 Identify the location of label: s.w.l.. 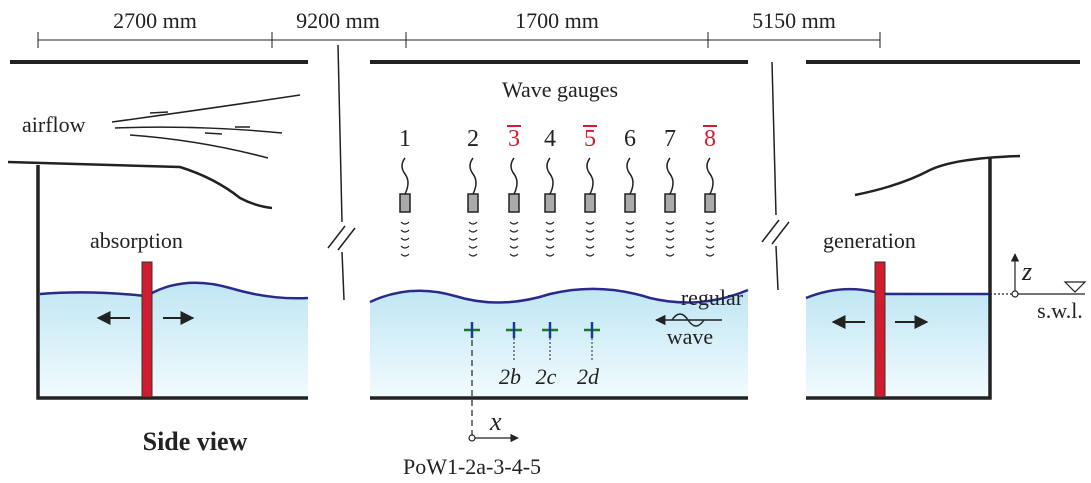
(1060, 310).